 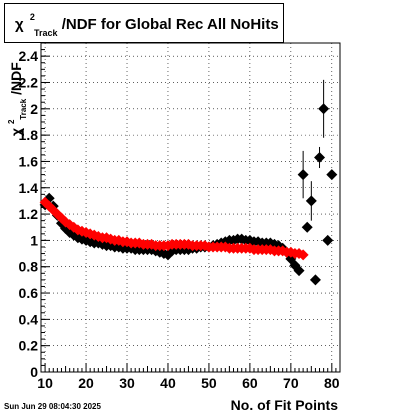 What do you see at coordinates (250, 383) in the screenshot?
I see `x-tick-label: 60` at bounding box center [250, 383].